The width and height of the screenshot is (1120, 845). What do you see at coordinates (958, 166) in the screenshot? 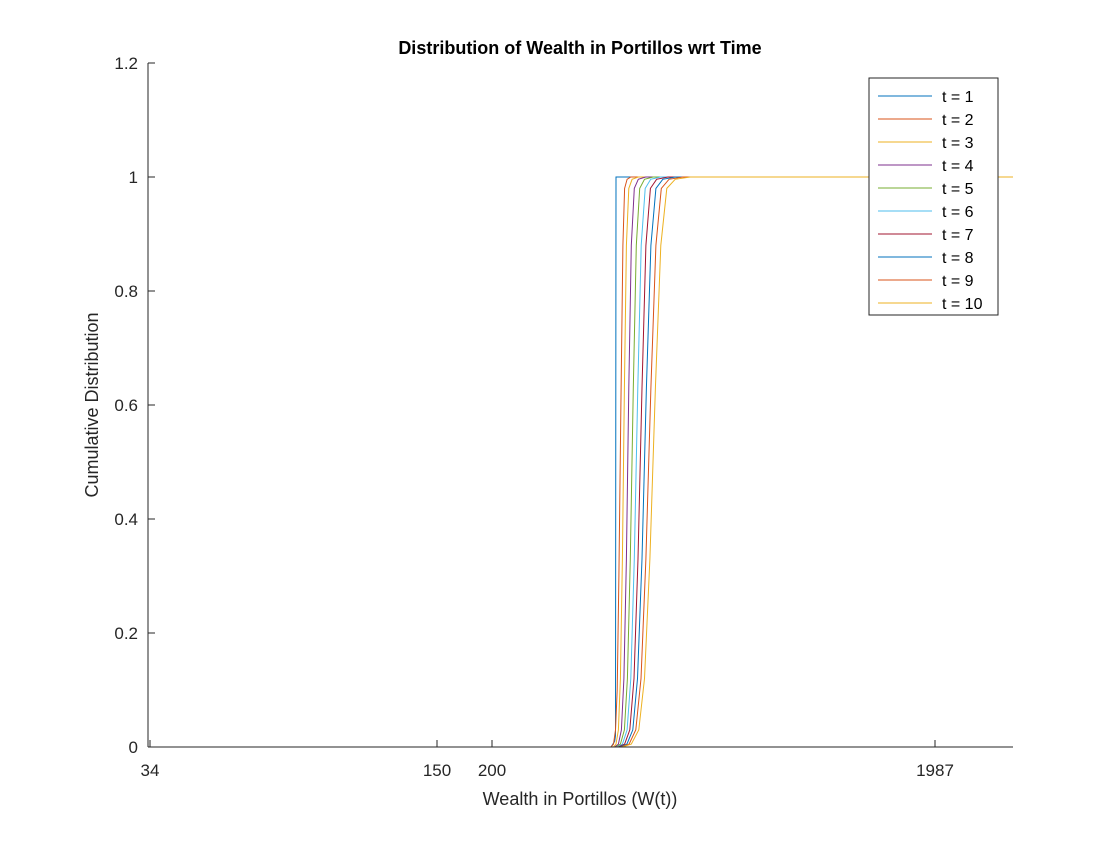
I see `legend-label: t = 4` at bounding box center [958, 166].